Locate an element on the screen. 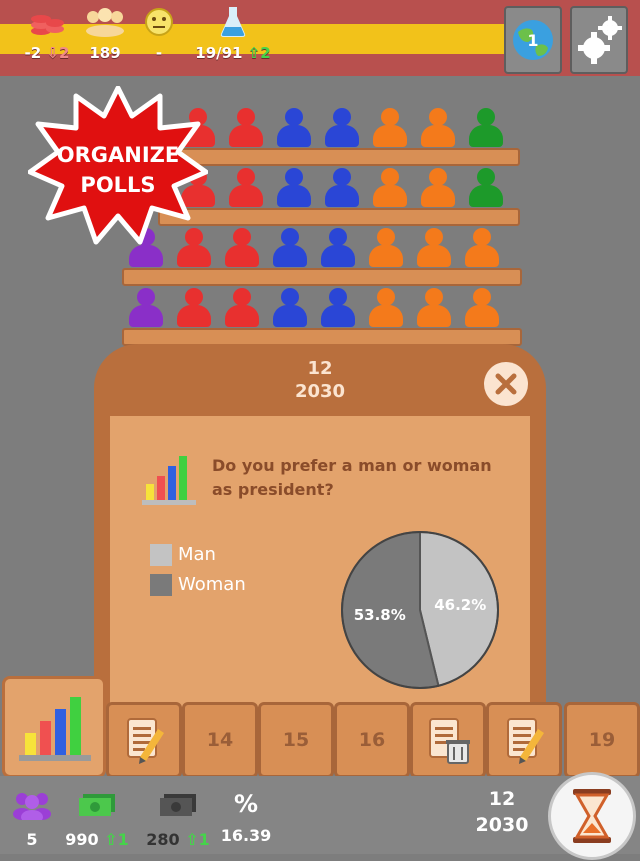 This screenshot has width=640, height=861. percent-value: 16.39 is located at coordinates (246, 835).